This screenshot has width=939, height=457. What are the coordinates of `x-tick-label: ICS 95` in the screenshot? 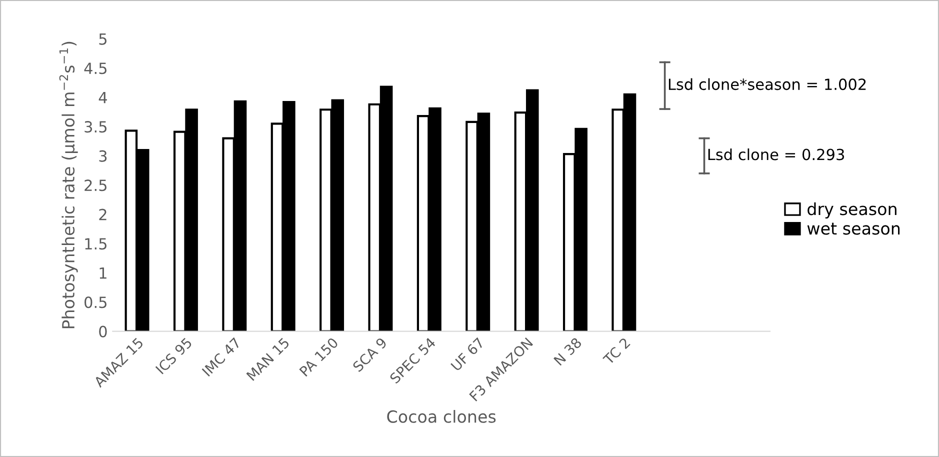 It's located at (173, 355).